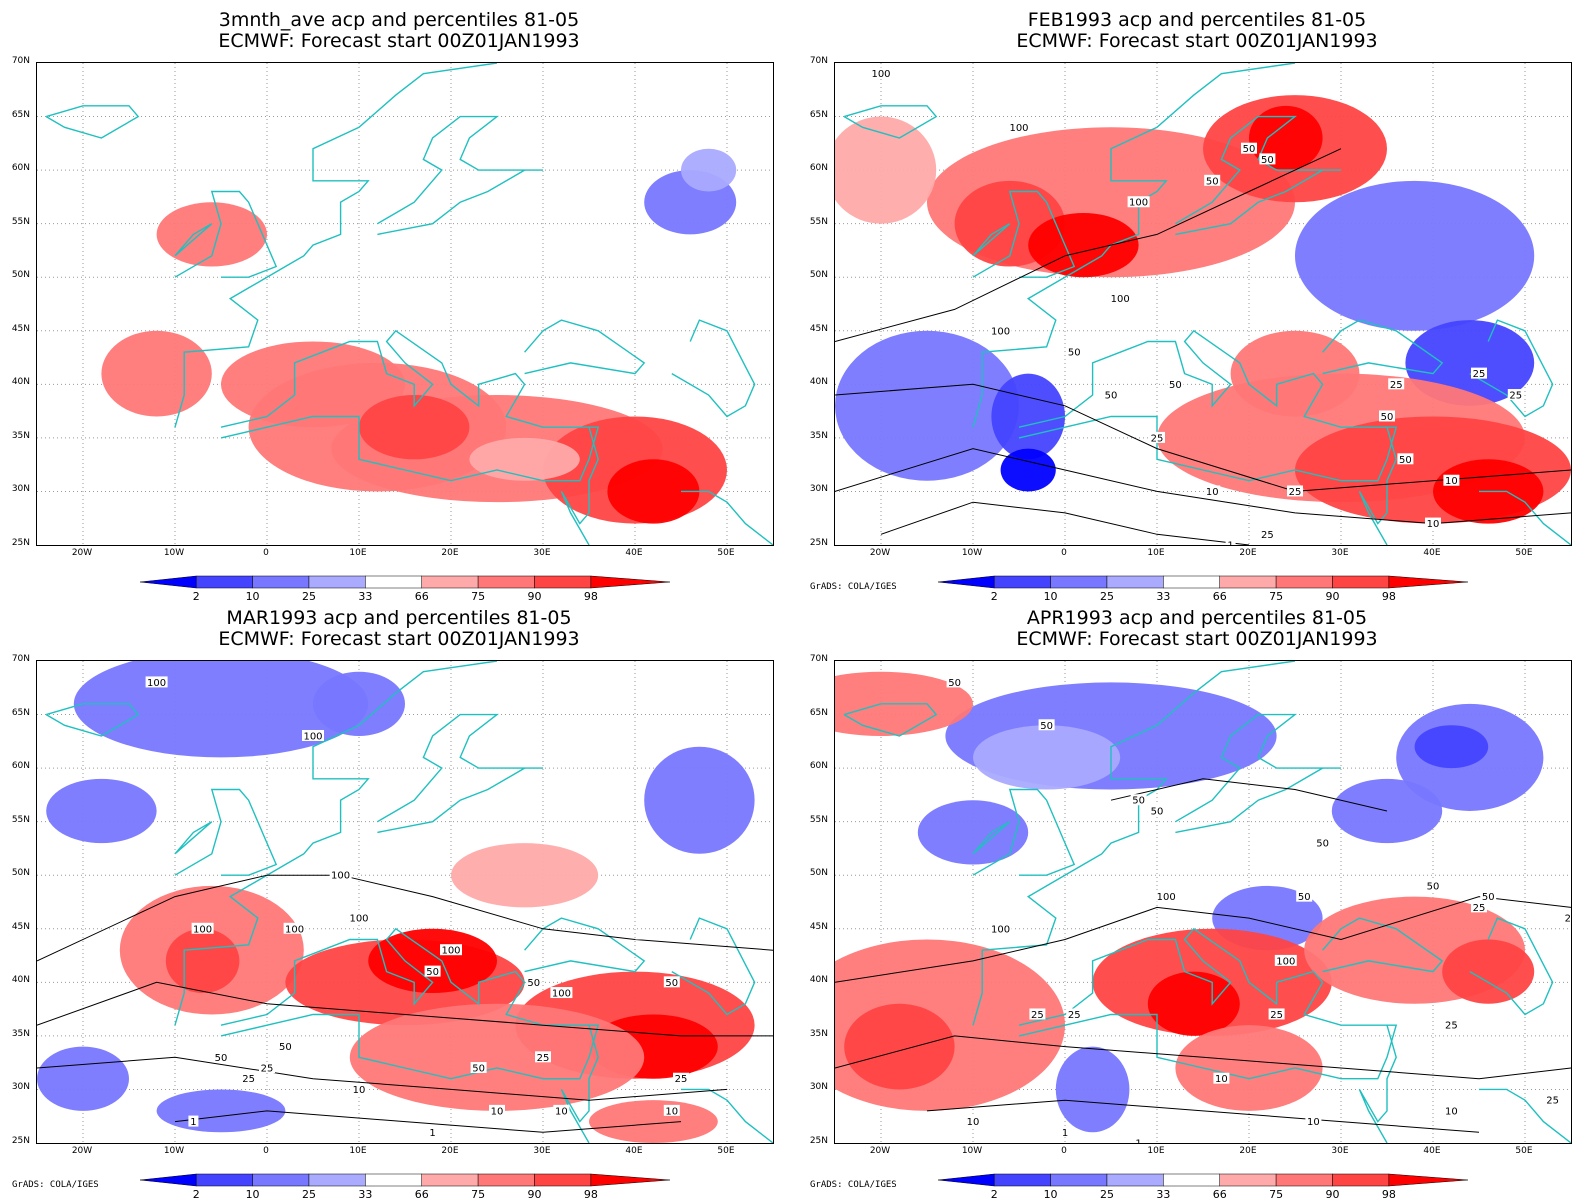 The width and height of the screenshot is (1596, 1203). What do you see at coordinates (818, 382) in the screenshot?
I see `lat-label: 40N` at bounding box center [818, 382].